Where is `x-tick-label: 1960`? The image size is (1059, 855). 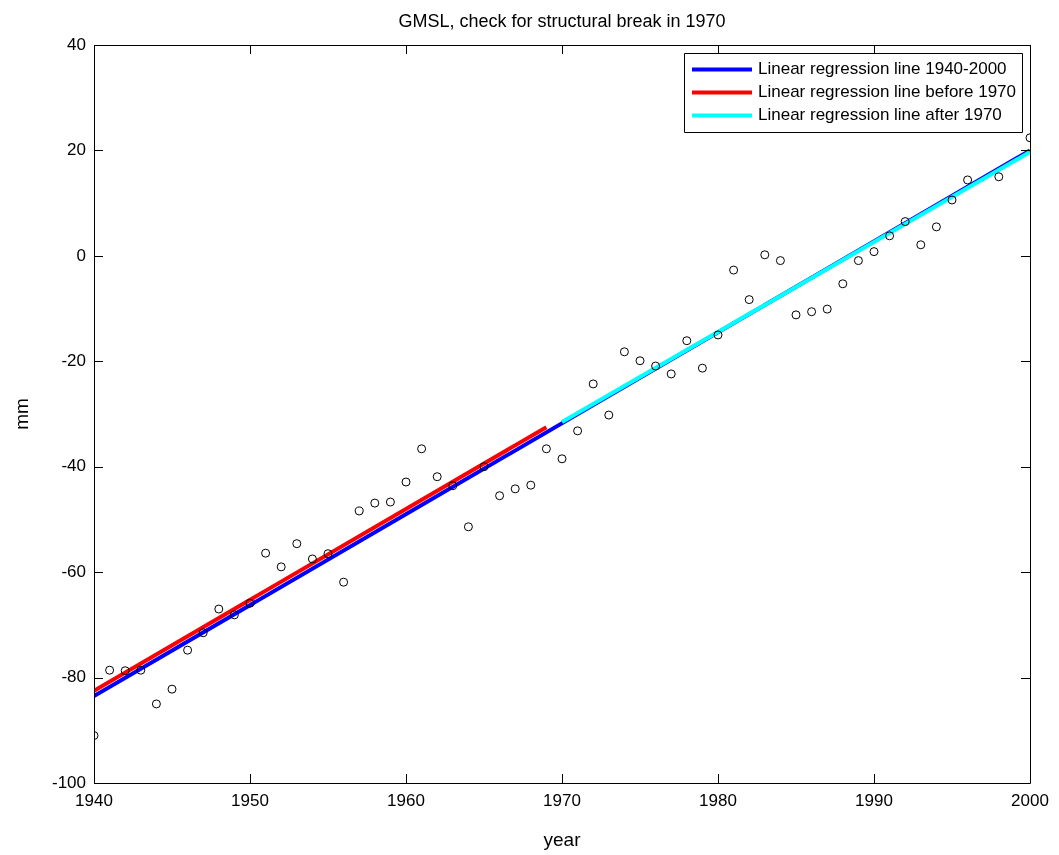
x-tick-label: 1960 is located at coordinates (406, 800).